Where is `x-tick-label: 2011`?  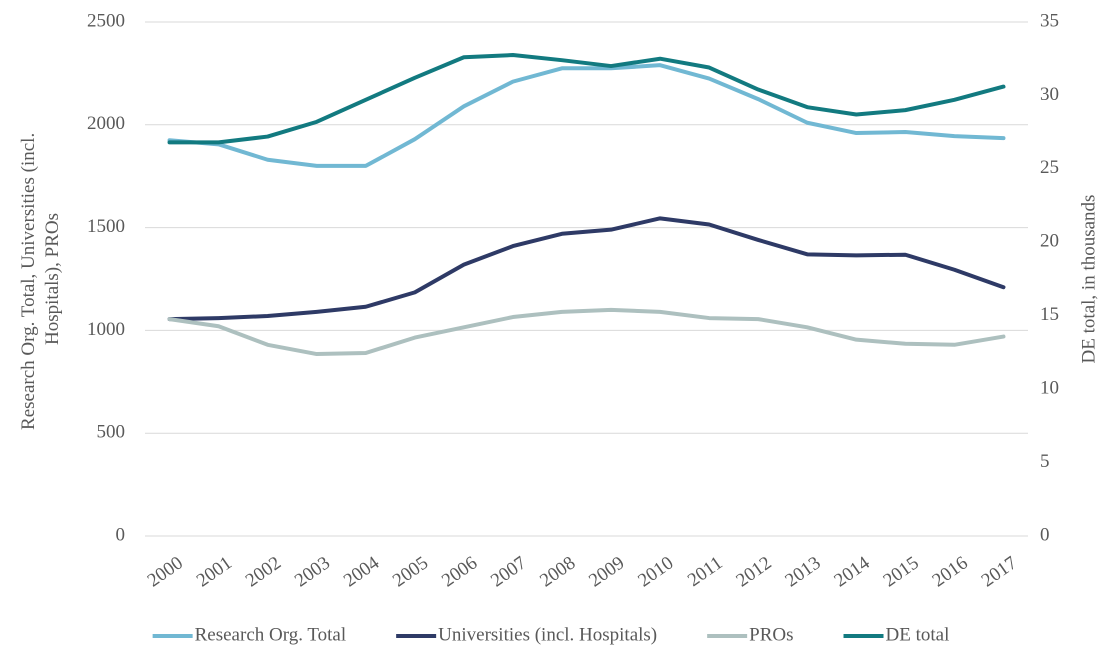
x-tick-label: 2011 is located at coordinates (705, 571).